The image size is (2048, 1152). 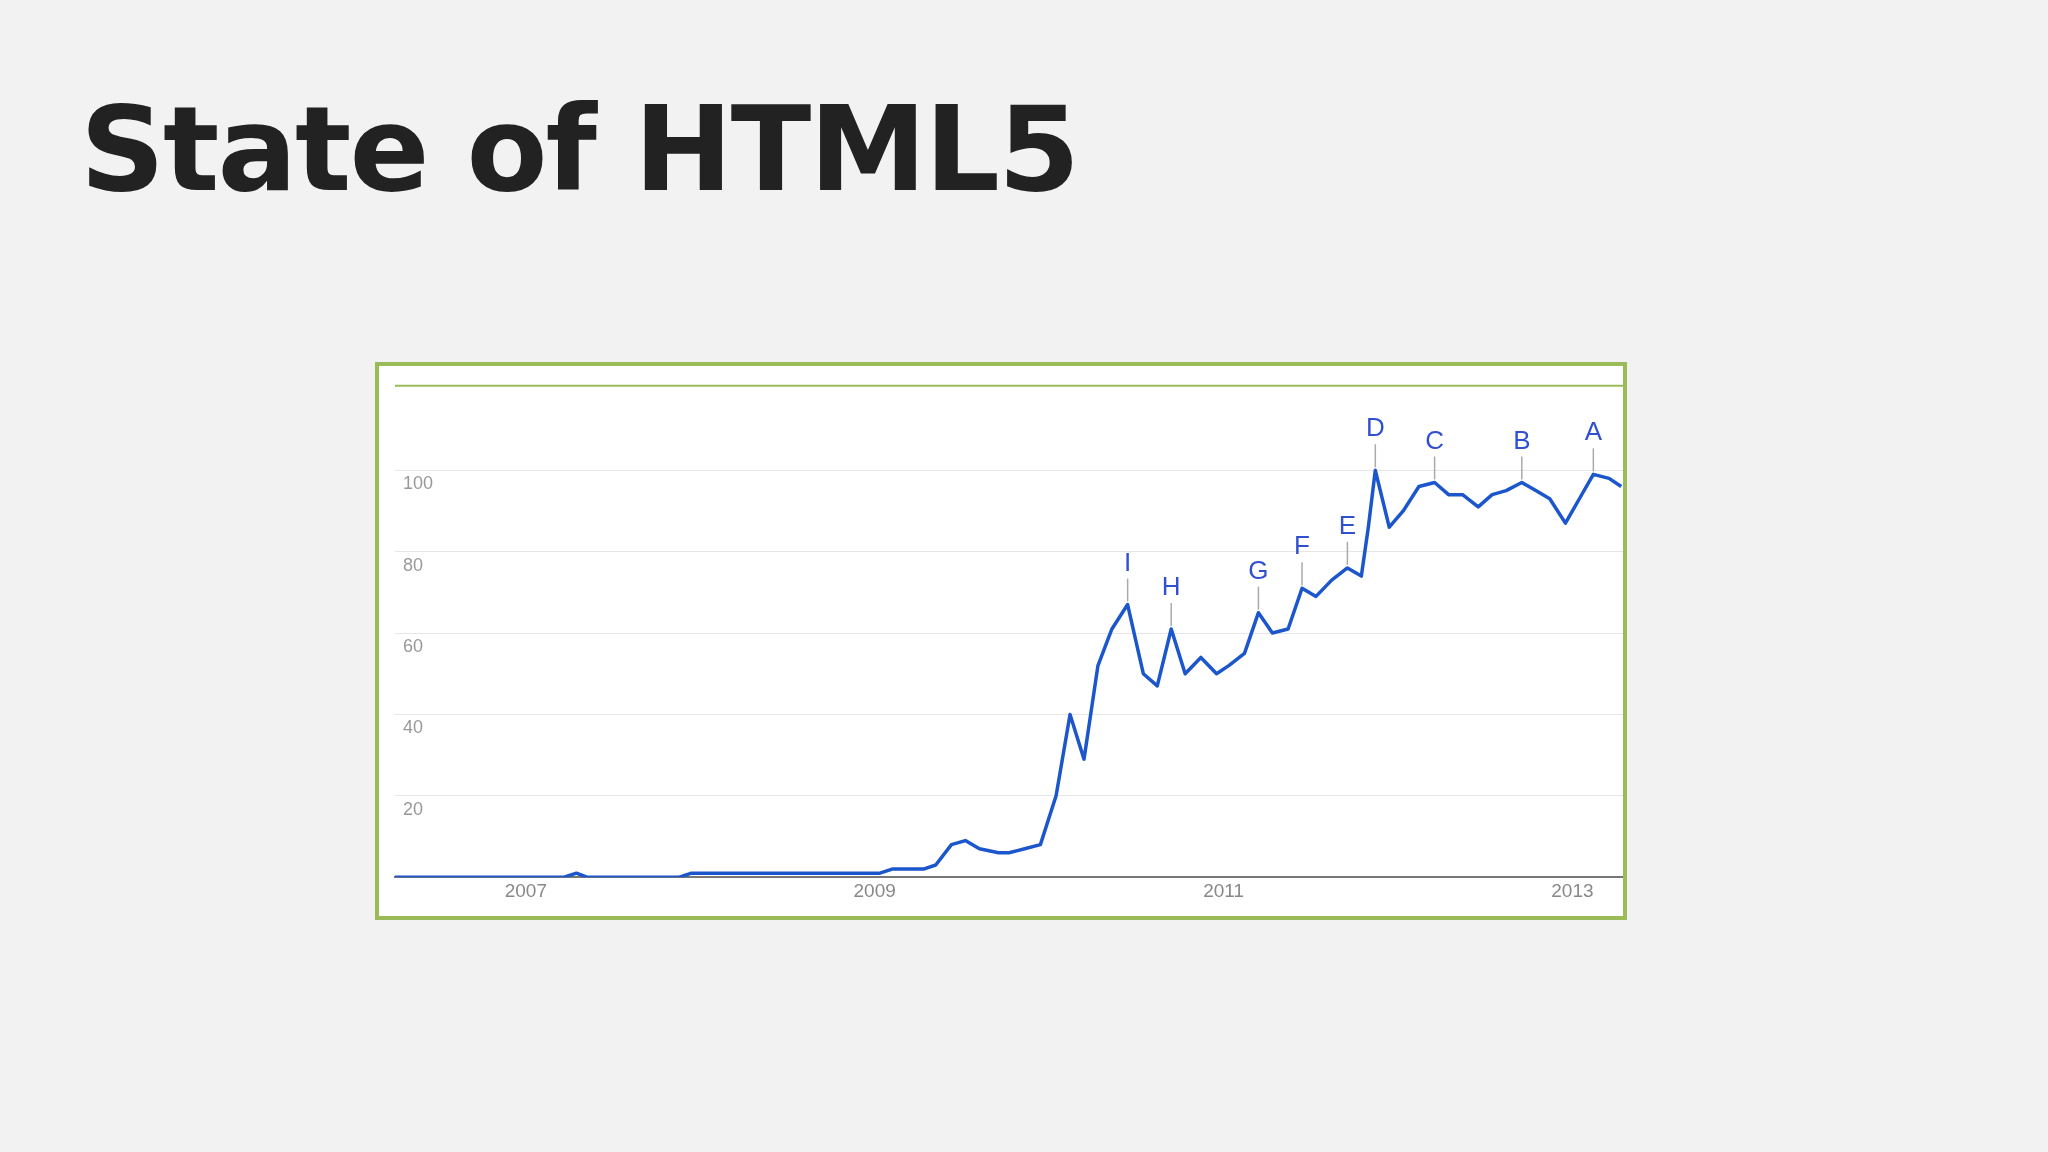 I want to click on annotation: B, so click(x=1522, y=439).